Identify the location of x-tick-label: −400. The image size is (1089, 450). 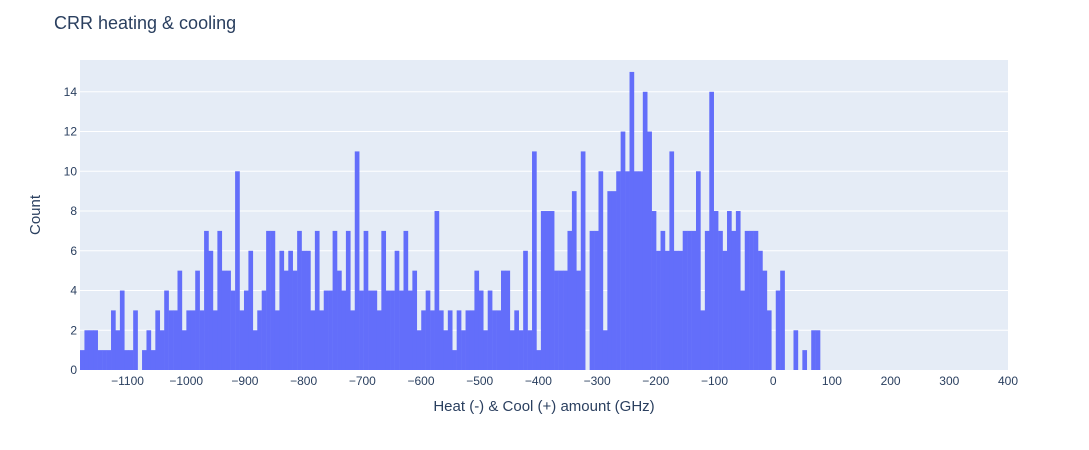
(538, 381).